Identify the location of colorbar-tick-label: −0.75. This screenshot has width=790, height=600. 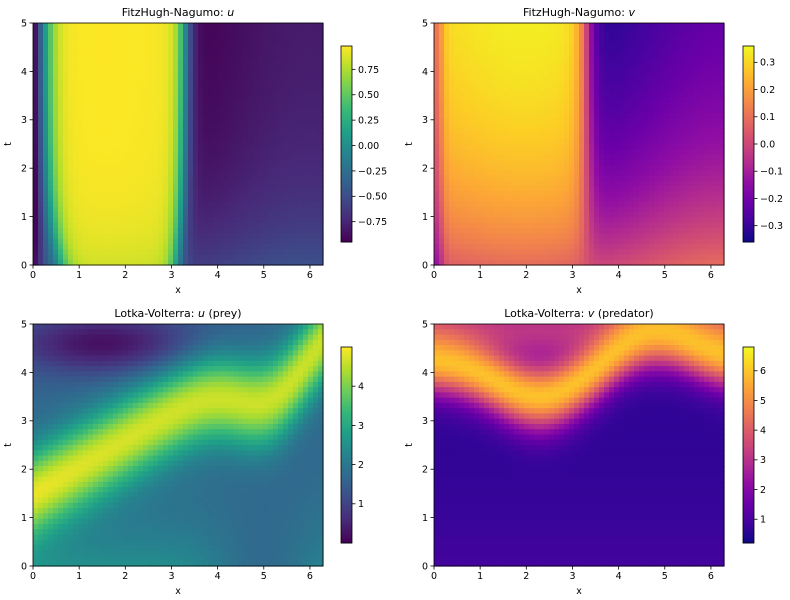
(372, 222).